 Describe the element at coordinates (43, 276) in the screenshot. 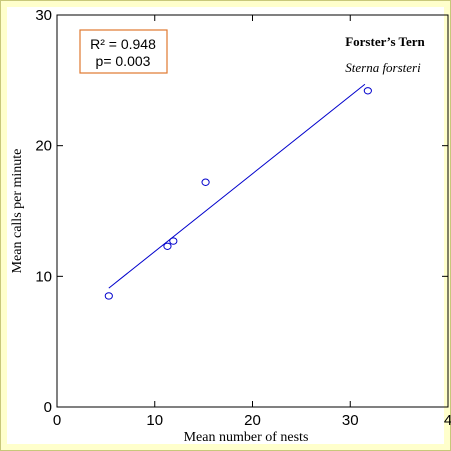

I see `y-tick-label: 10` at that location.